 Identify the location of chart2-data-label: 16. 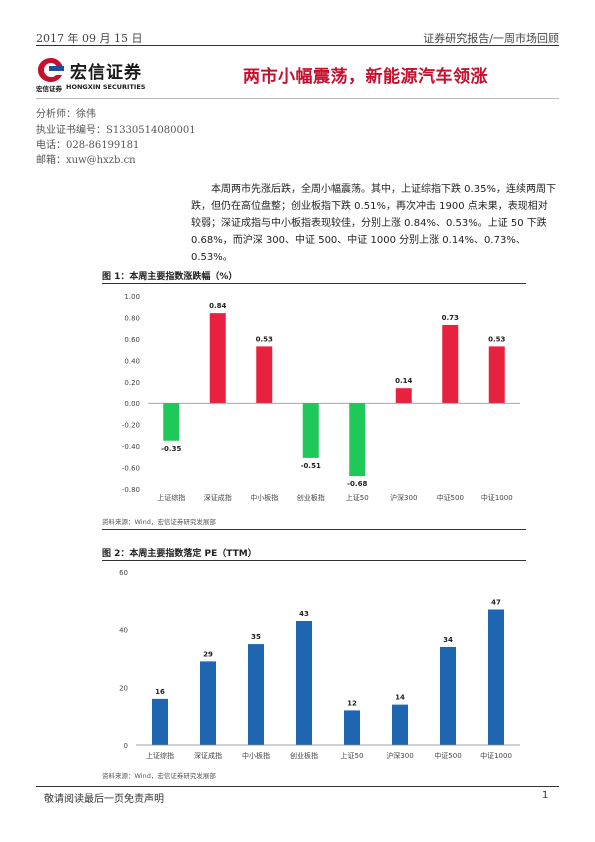
(160, 692).